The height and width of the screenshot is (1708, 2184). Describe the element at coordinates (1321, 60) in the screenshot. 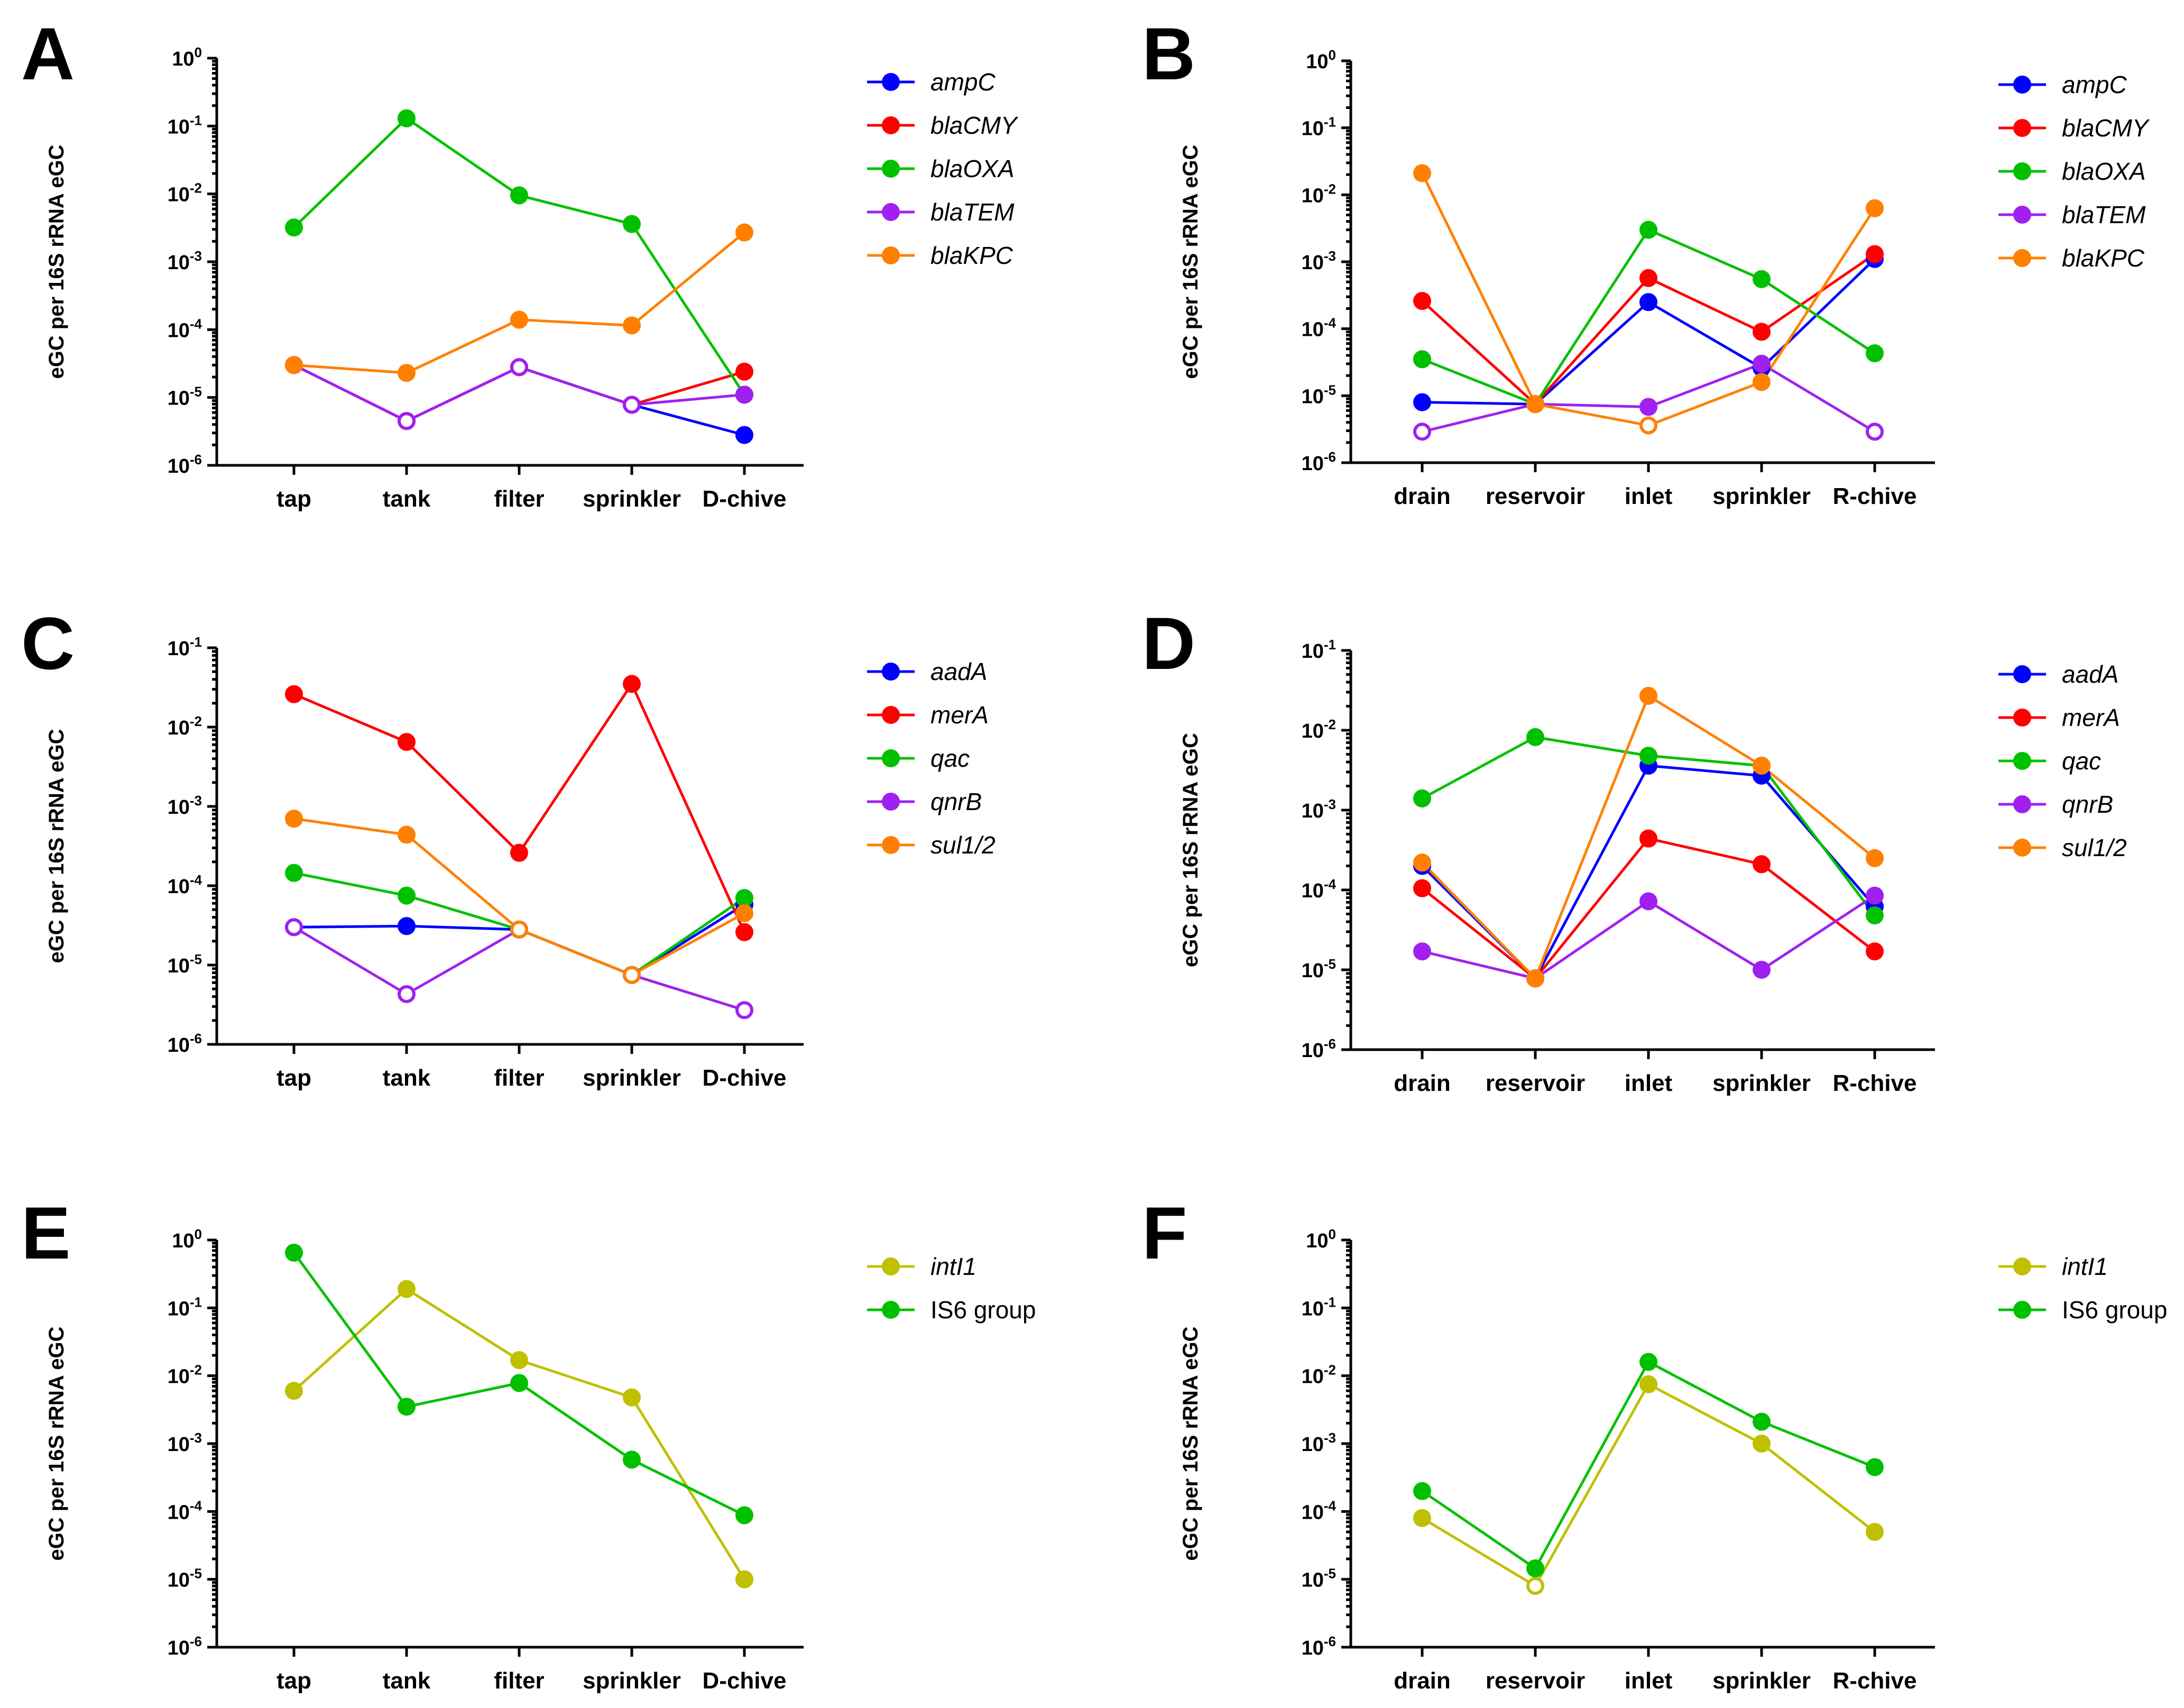

I see `y-tick-label: 10⁰` at that location.